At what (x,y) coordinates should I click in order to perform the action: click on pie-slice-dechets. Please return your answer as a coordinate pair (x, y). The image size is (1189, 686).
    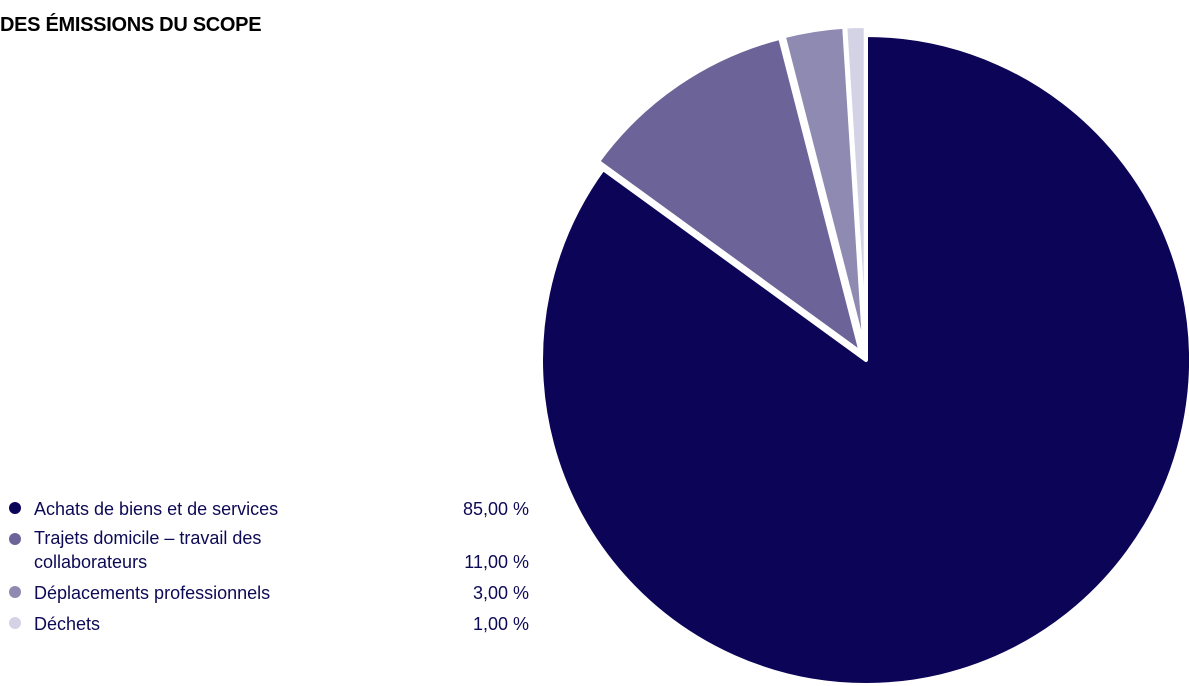
    Looking at the image, I should click on (855, 189).